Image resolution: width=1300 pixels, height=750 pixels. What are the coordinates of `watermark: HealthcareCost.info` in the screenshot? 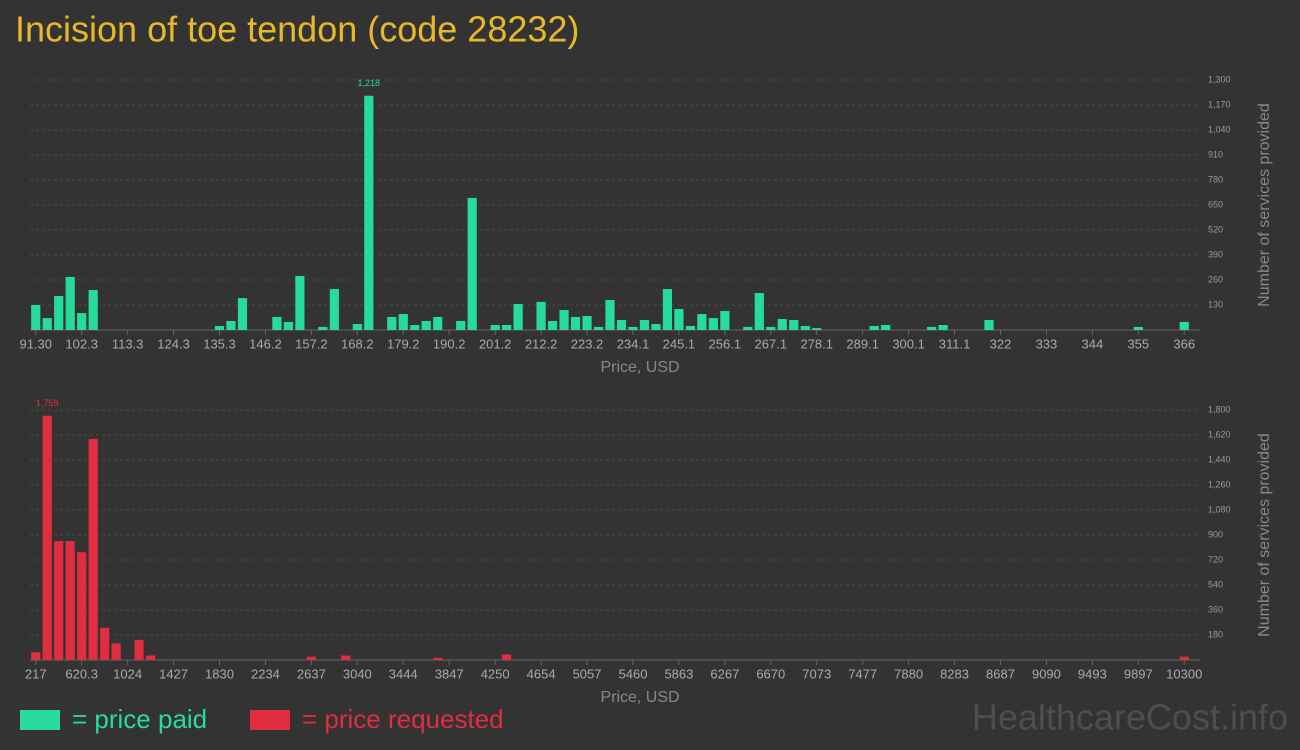 It's located at (1130, 717).